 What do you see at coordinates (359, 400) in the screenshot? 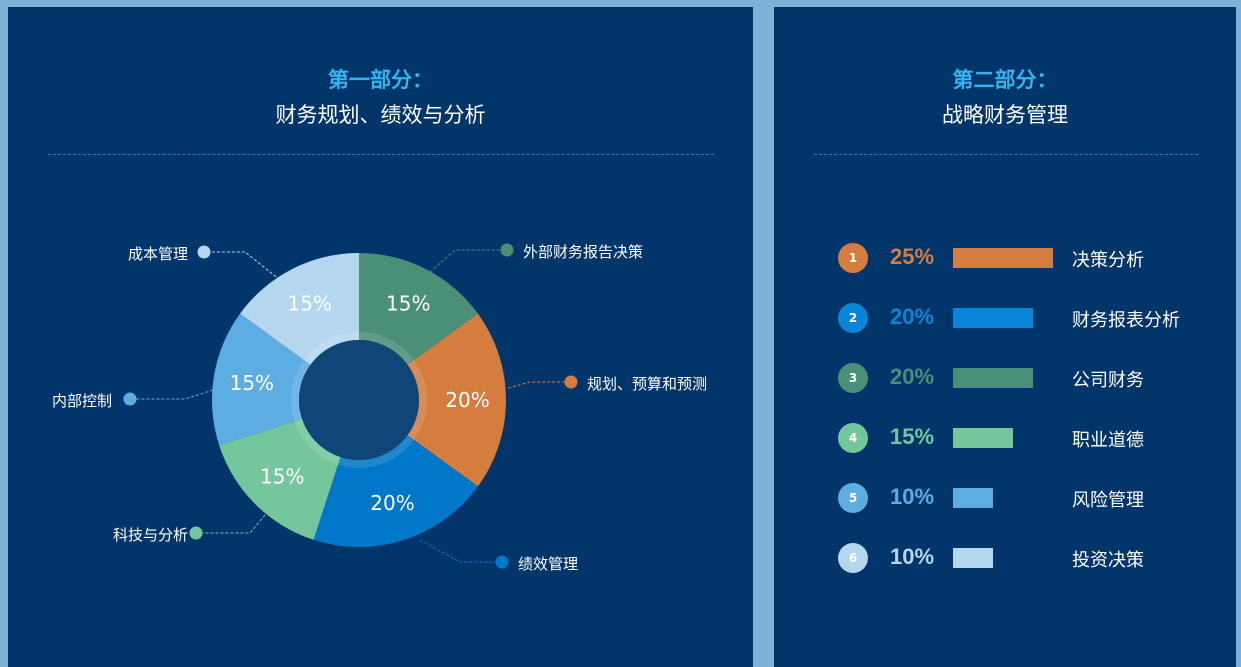
I see `donut-hole` at bounding box center [359, 400].